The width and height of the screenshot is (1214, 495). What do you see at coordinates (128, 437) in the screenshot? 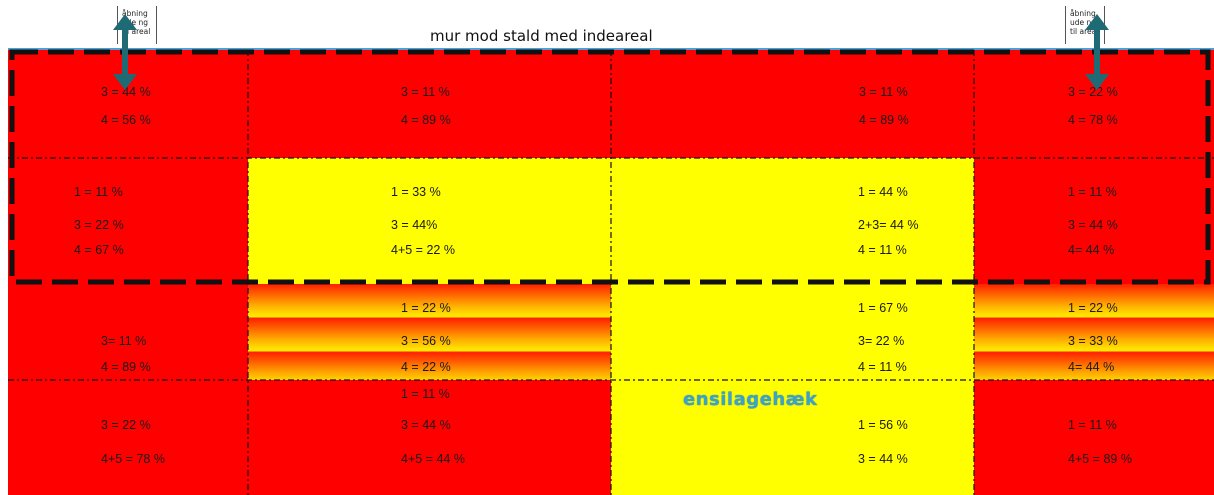
I see `cell-r4-c1: 3 = 22 % 4+5 = 78 %` at bounding box center [128, 437].